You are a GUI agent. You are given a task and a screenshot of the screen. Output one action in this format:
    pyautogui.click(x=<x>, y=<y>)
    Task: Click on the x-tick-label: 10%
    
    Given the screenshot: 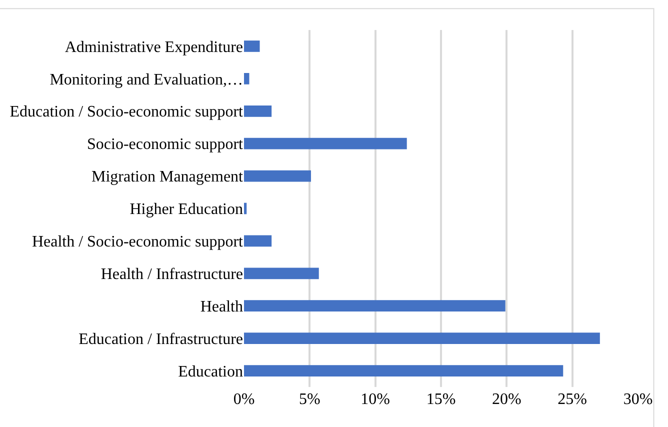 What is the action you would take?
    pyautogui.click(x=375, y=399)
    